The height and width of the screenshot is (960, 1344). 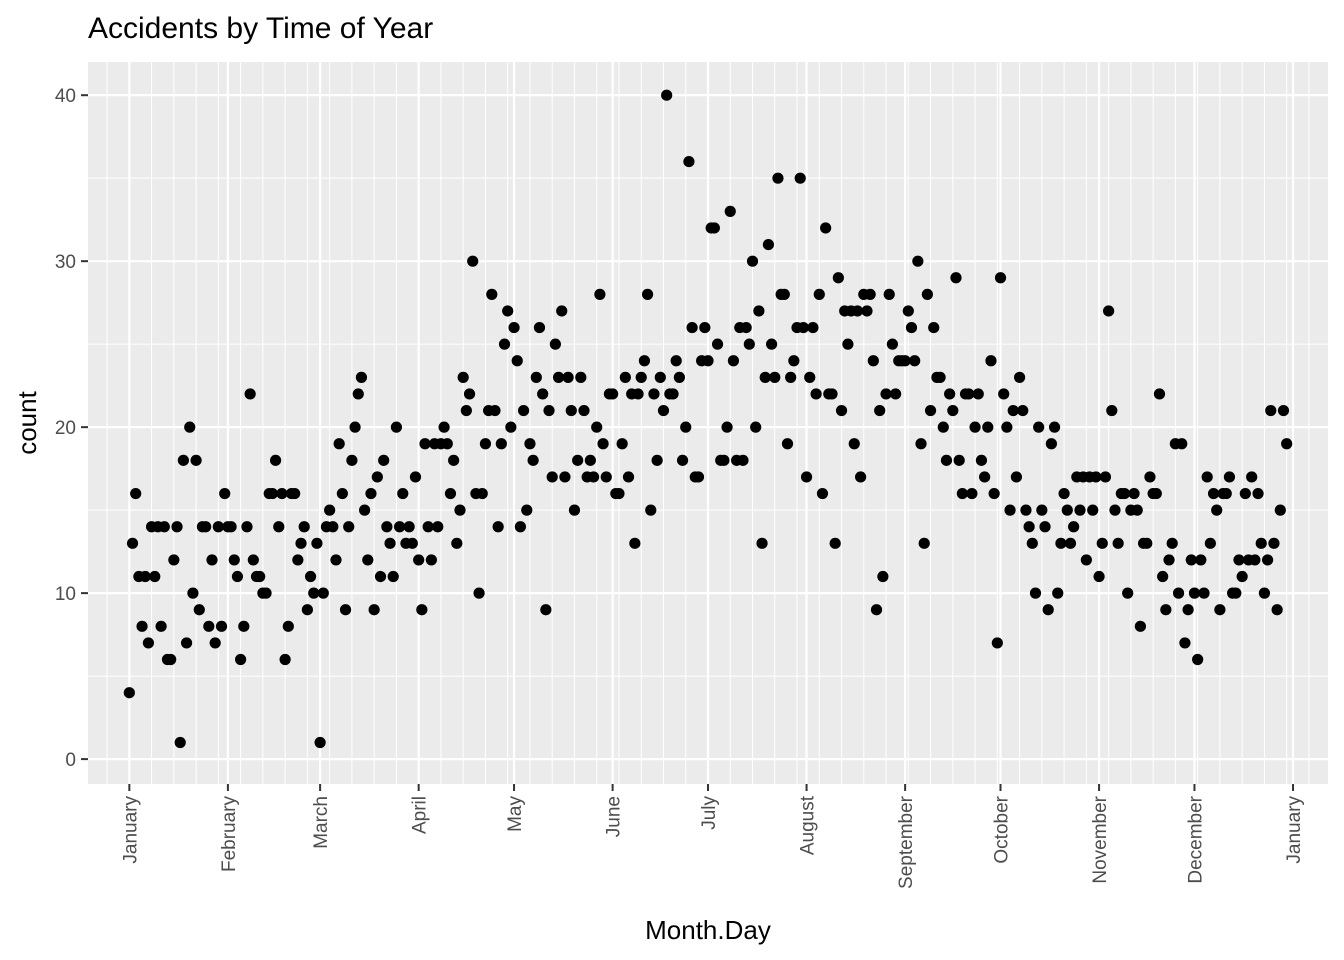 I want to click on x-tick-label: May, so click(x=515, y=814).